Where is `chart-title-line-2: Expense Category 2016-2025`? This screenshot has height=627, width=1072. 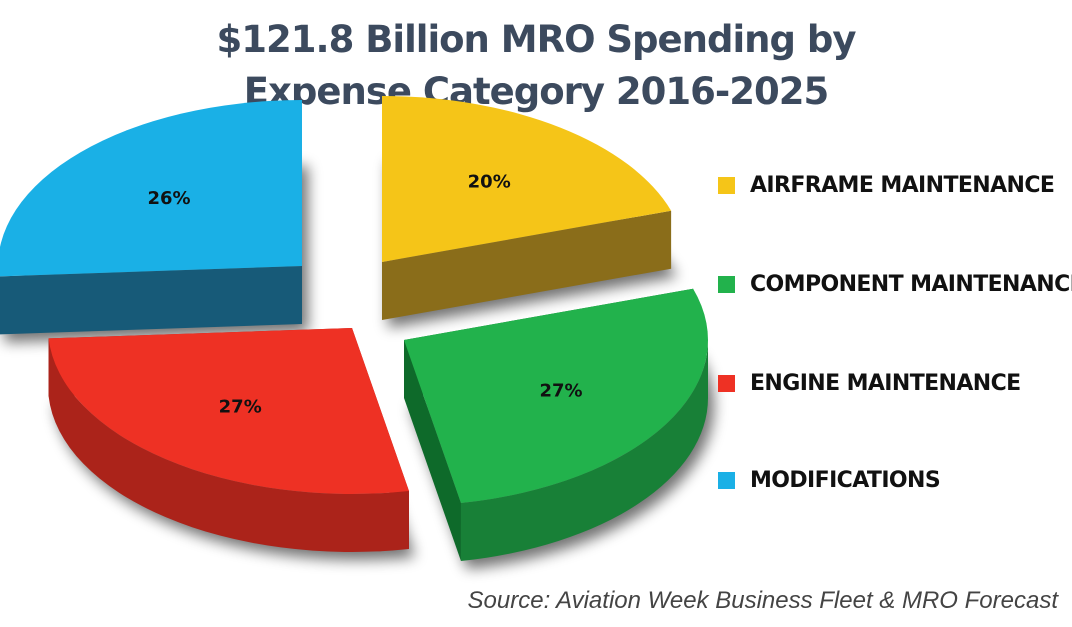
chart-title-line-2: Expense Category 2016-2025 is located at coordinates (536, 91).